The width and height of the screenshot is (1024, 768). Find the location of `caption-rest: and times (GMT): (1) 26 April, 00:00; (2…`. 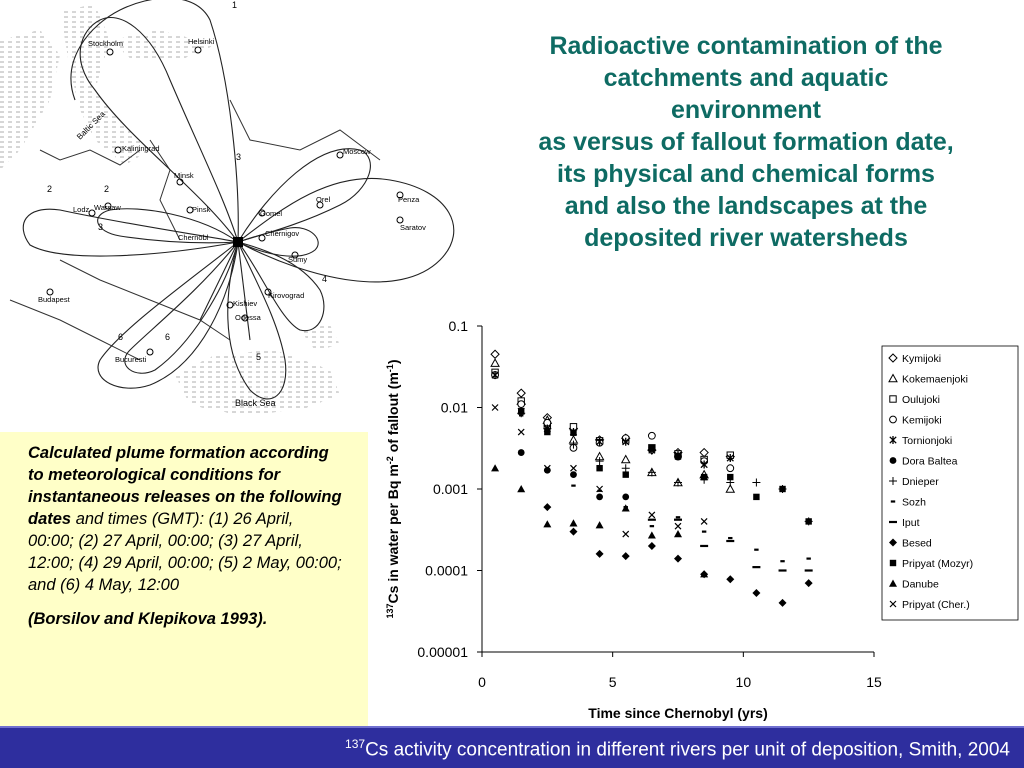

caption-rest: and times (GMT): (1) 26 April, 00:00; (2… is located at coordinates (185, 552).